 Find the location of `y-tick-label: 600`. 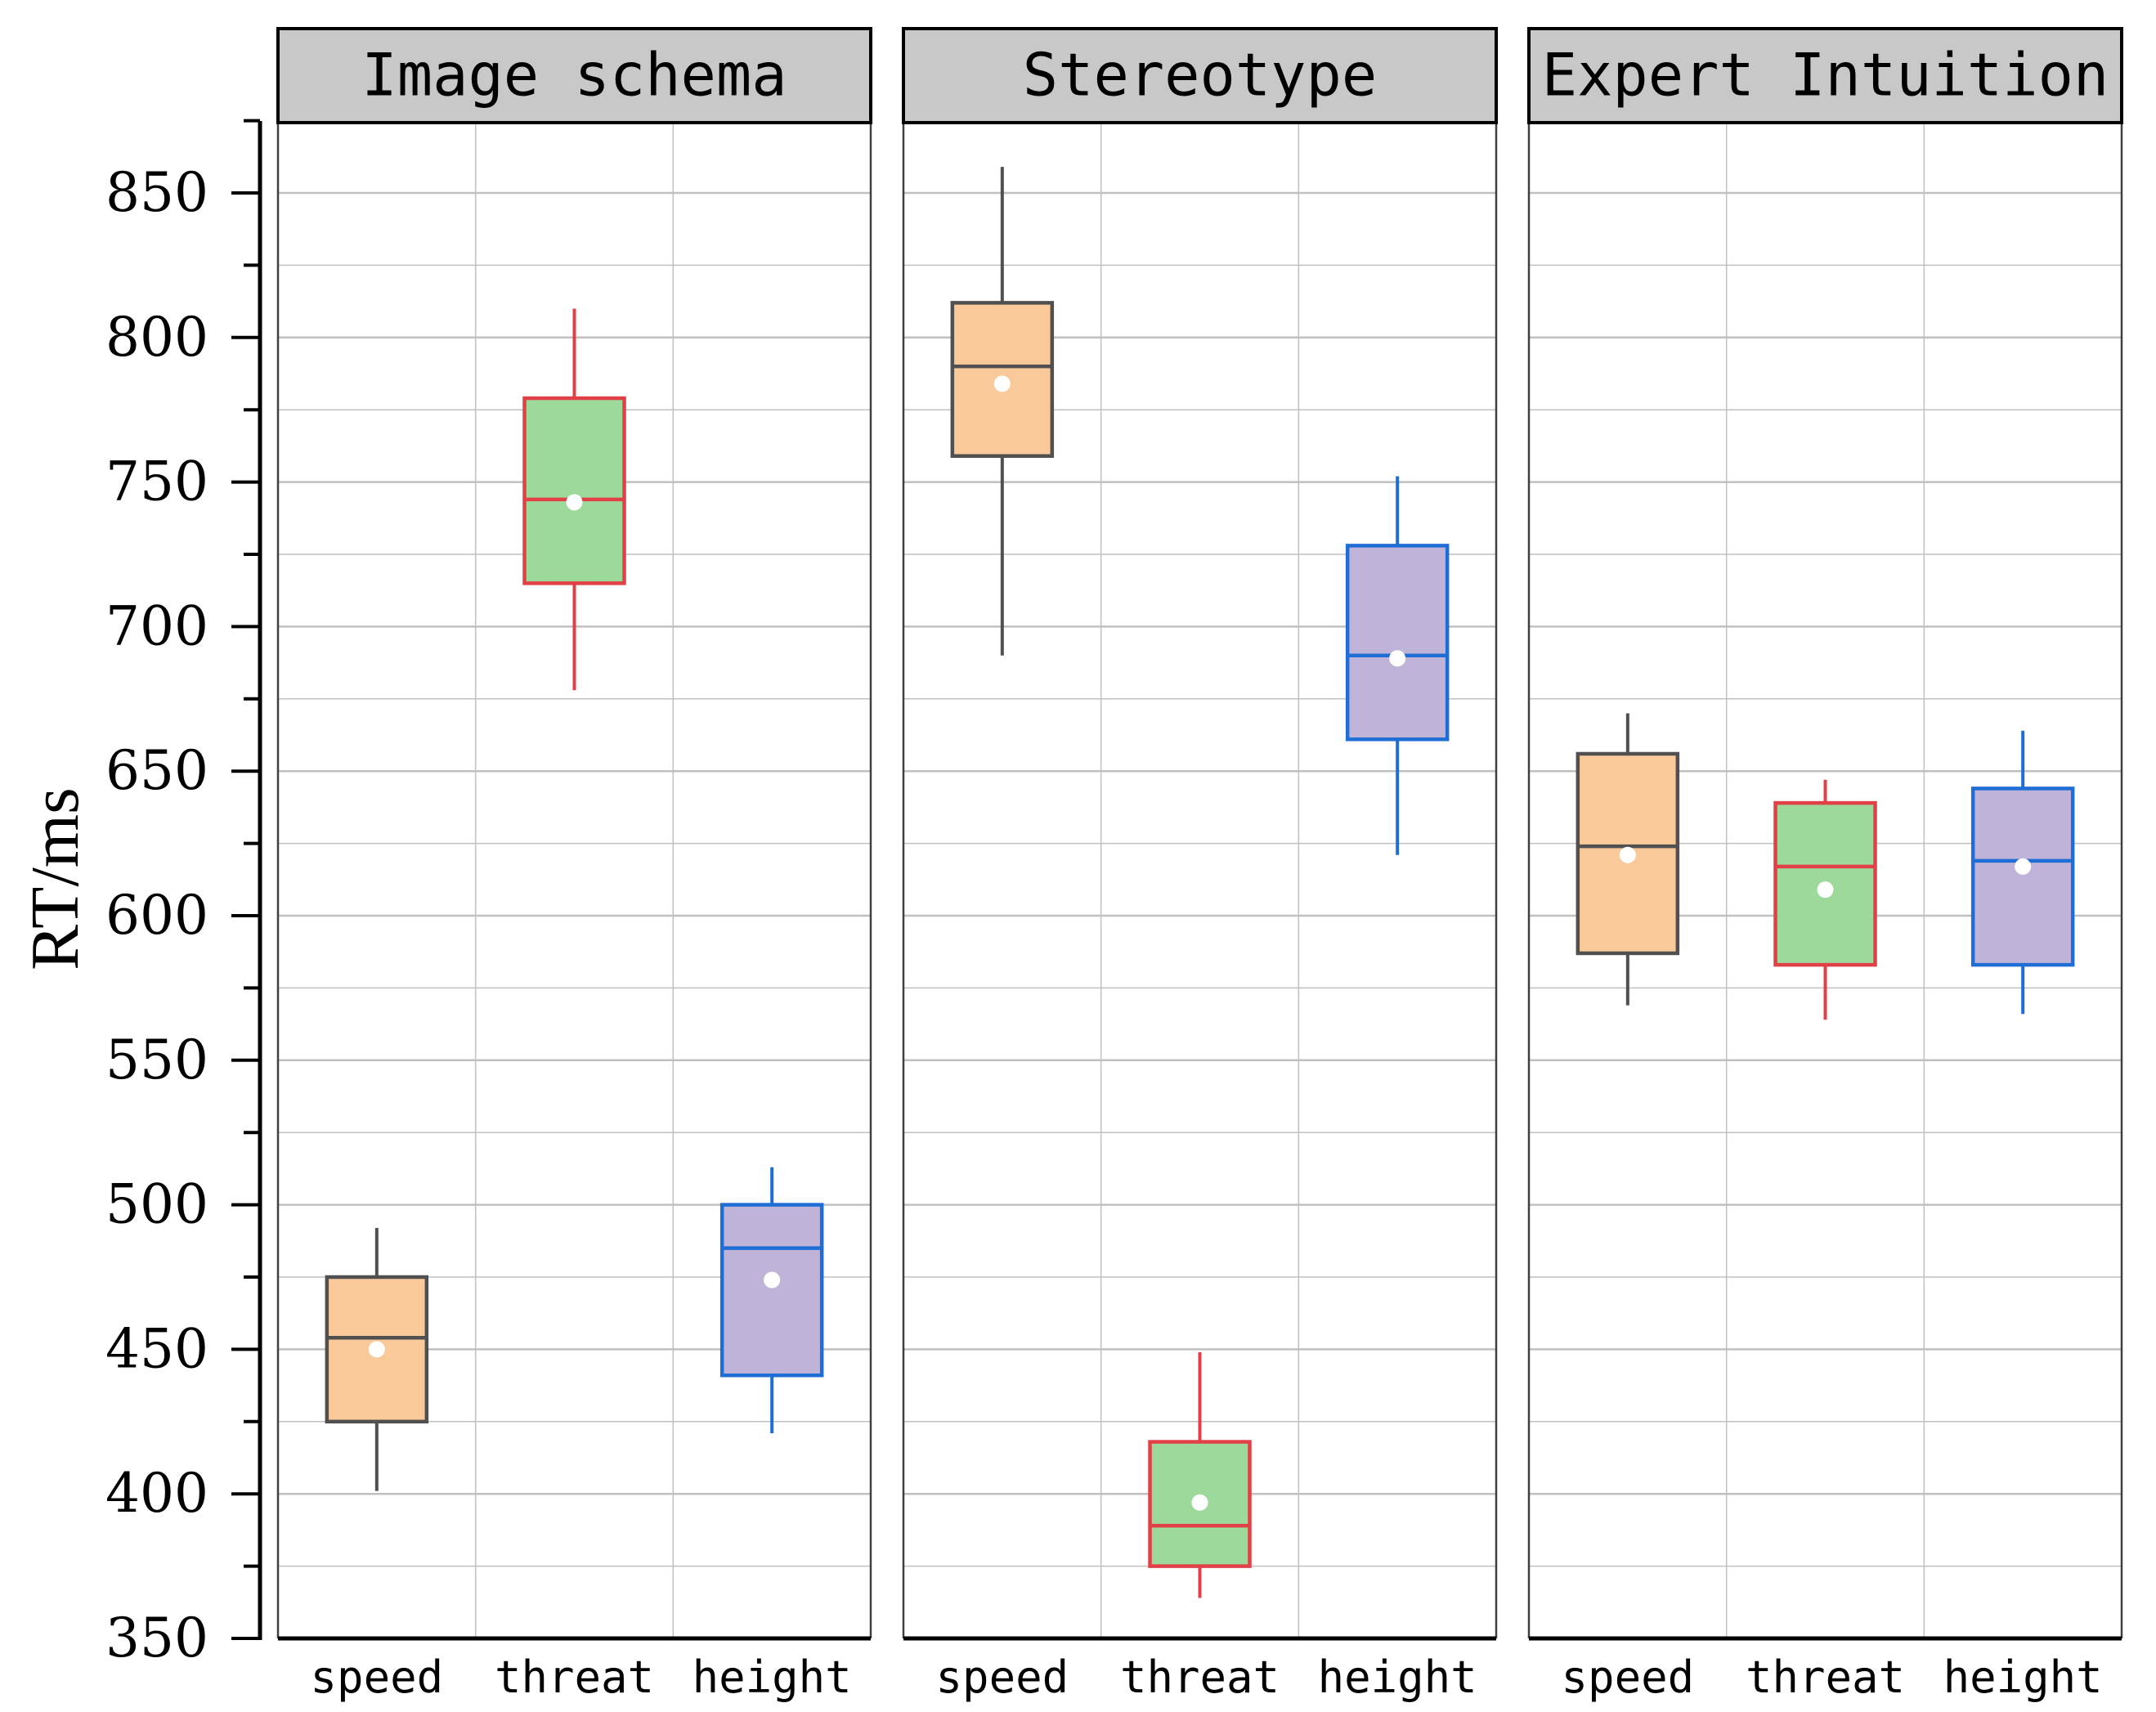

y-tick-label: 600 is located at coordinates (156, 915).